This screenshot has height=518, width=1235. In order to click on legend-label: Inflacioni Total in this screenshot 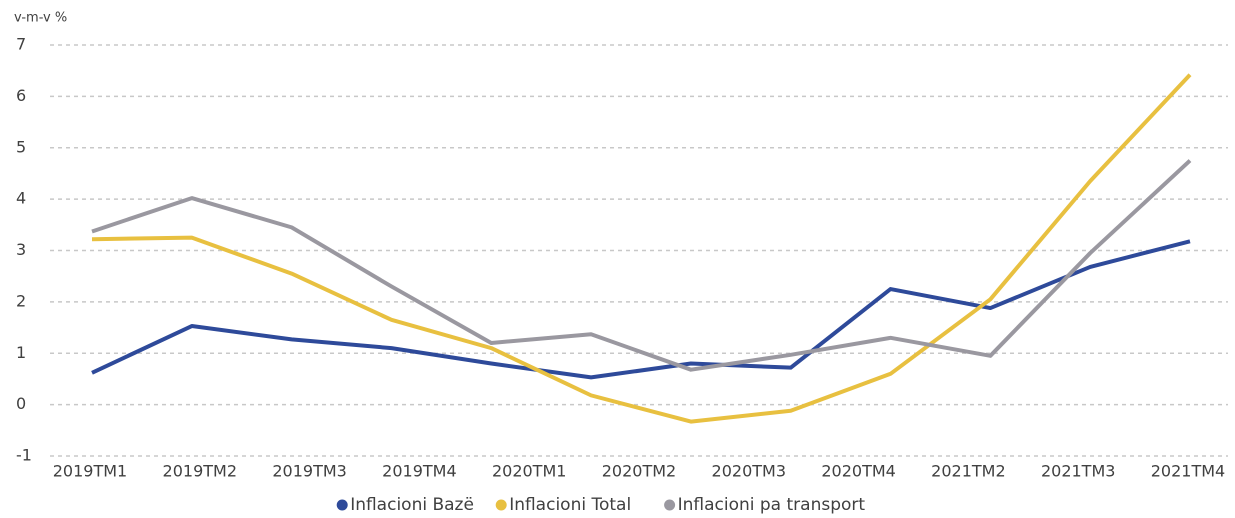, I will do `click(570, 504)`.